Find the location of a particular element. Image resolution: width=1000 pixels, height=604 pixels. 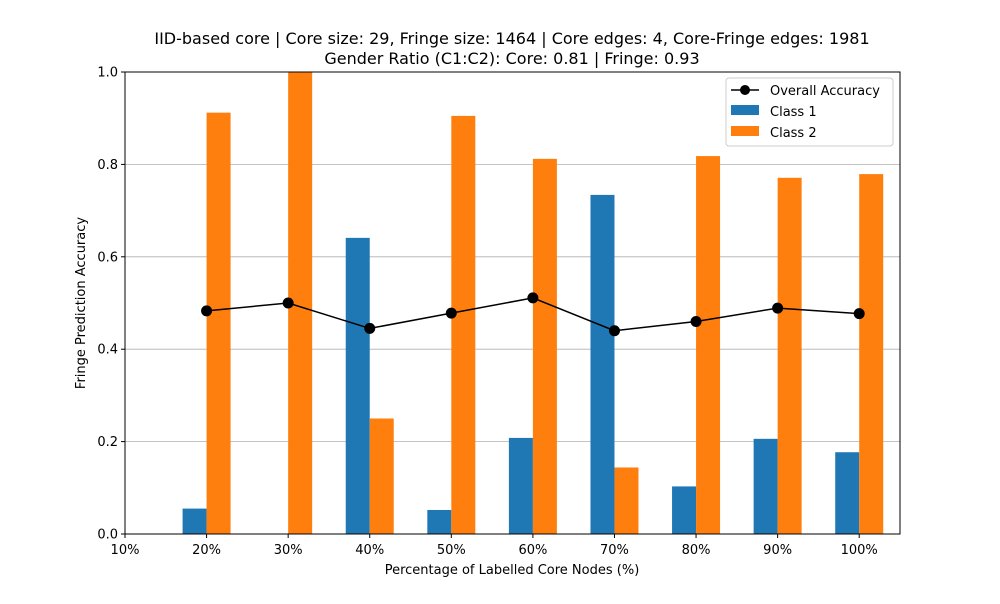

x-axis-label: Percentage of Labelled Core Nodes (%) is located at coordinates (512, 570).